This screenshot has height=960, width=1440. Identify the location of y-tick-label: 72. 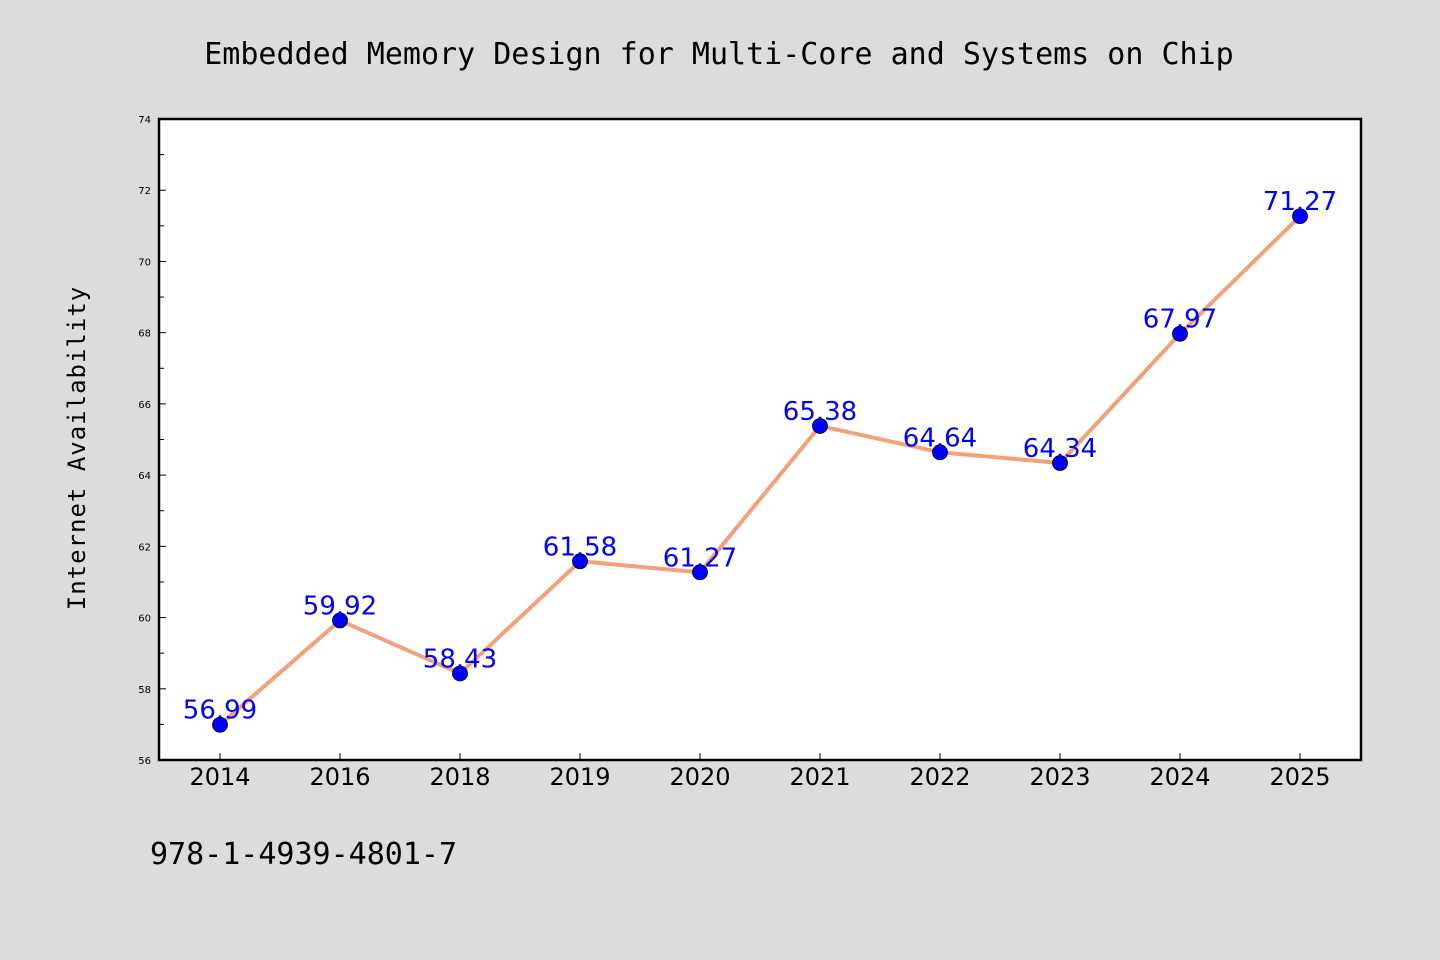
(144, 191).